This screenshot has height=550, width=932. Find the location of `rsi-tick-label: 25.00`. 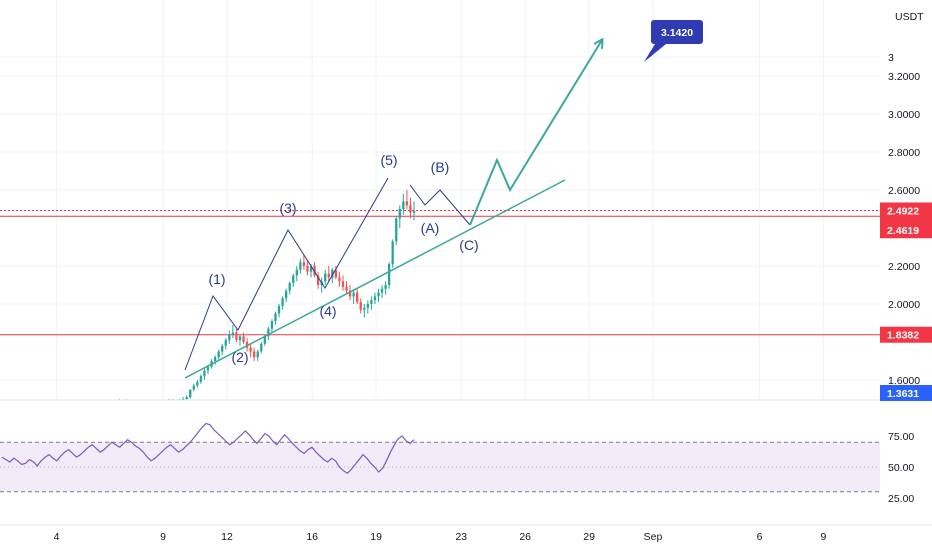

rsi-tick-label: 25.00 is located at coordinates (901, 499).